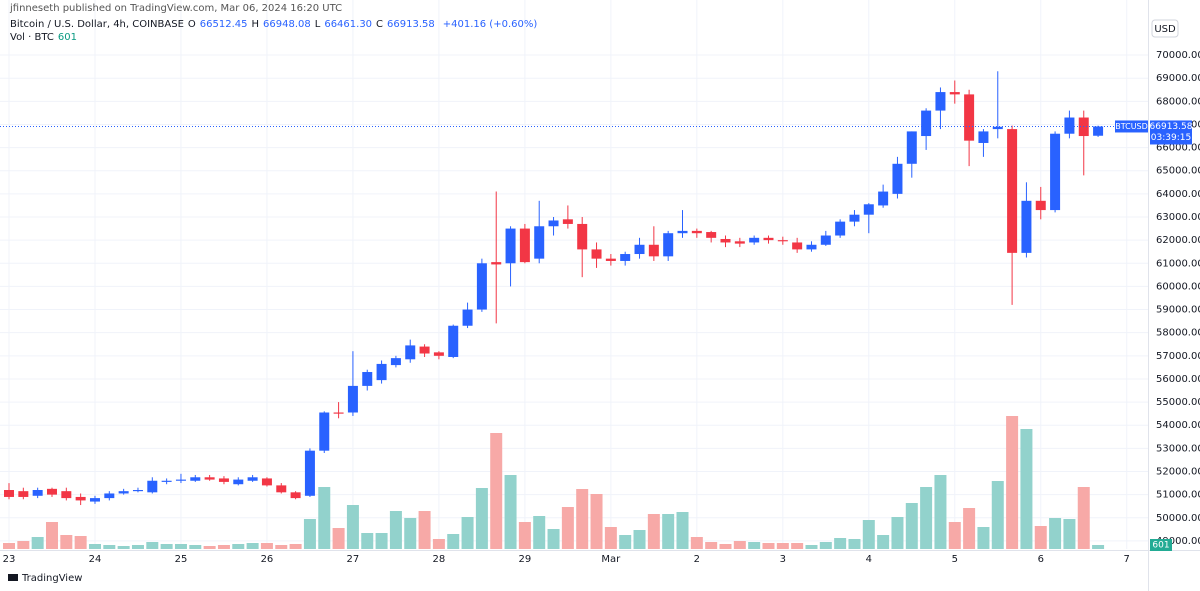 The height and width of the screenshot is (591, 1200). What do you see at coordinates (97, 24) in the screenshot?
I see `symbol-title: Bitcoin / U.S. Dollar, 4h, COINBASE` at bounding box center [97, 24].